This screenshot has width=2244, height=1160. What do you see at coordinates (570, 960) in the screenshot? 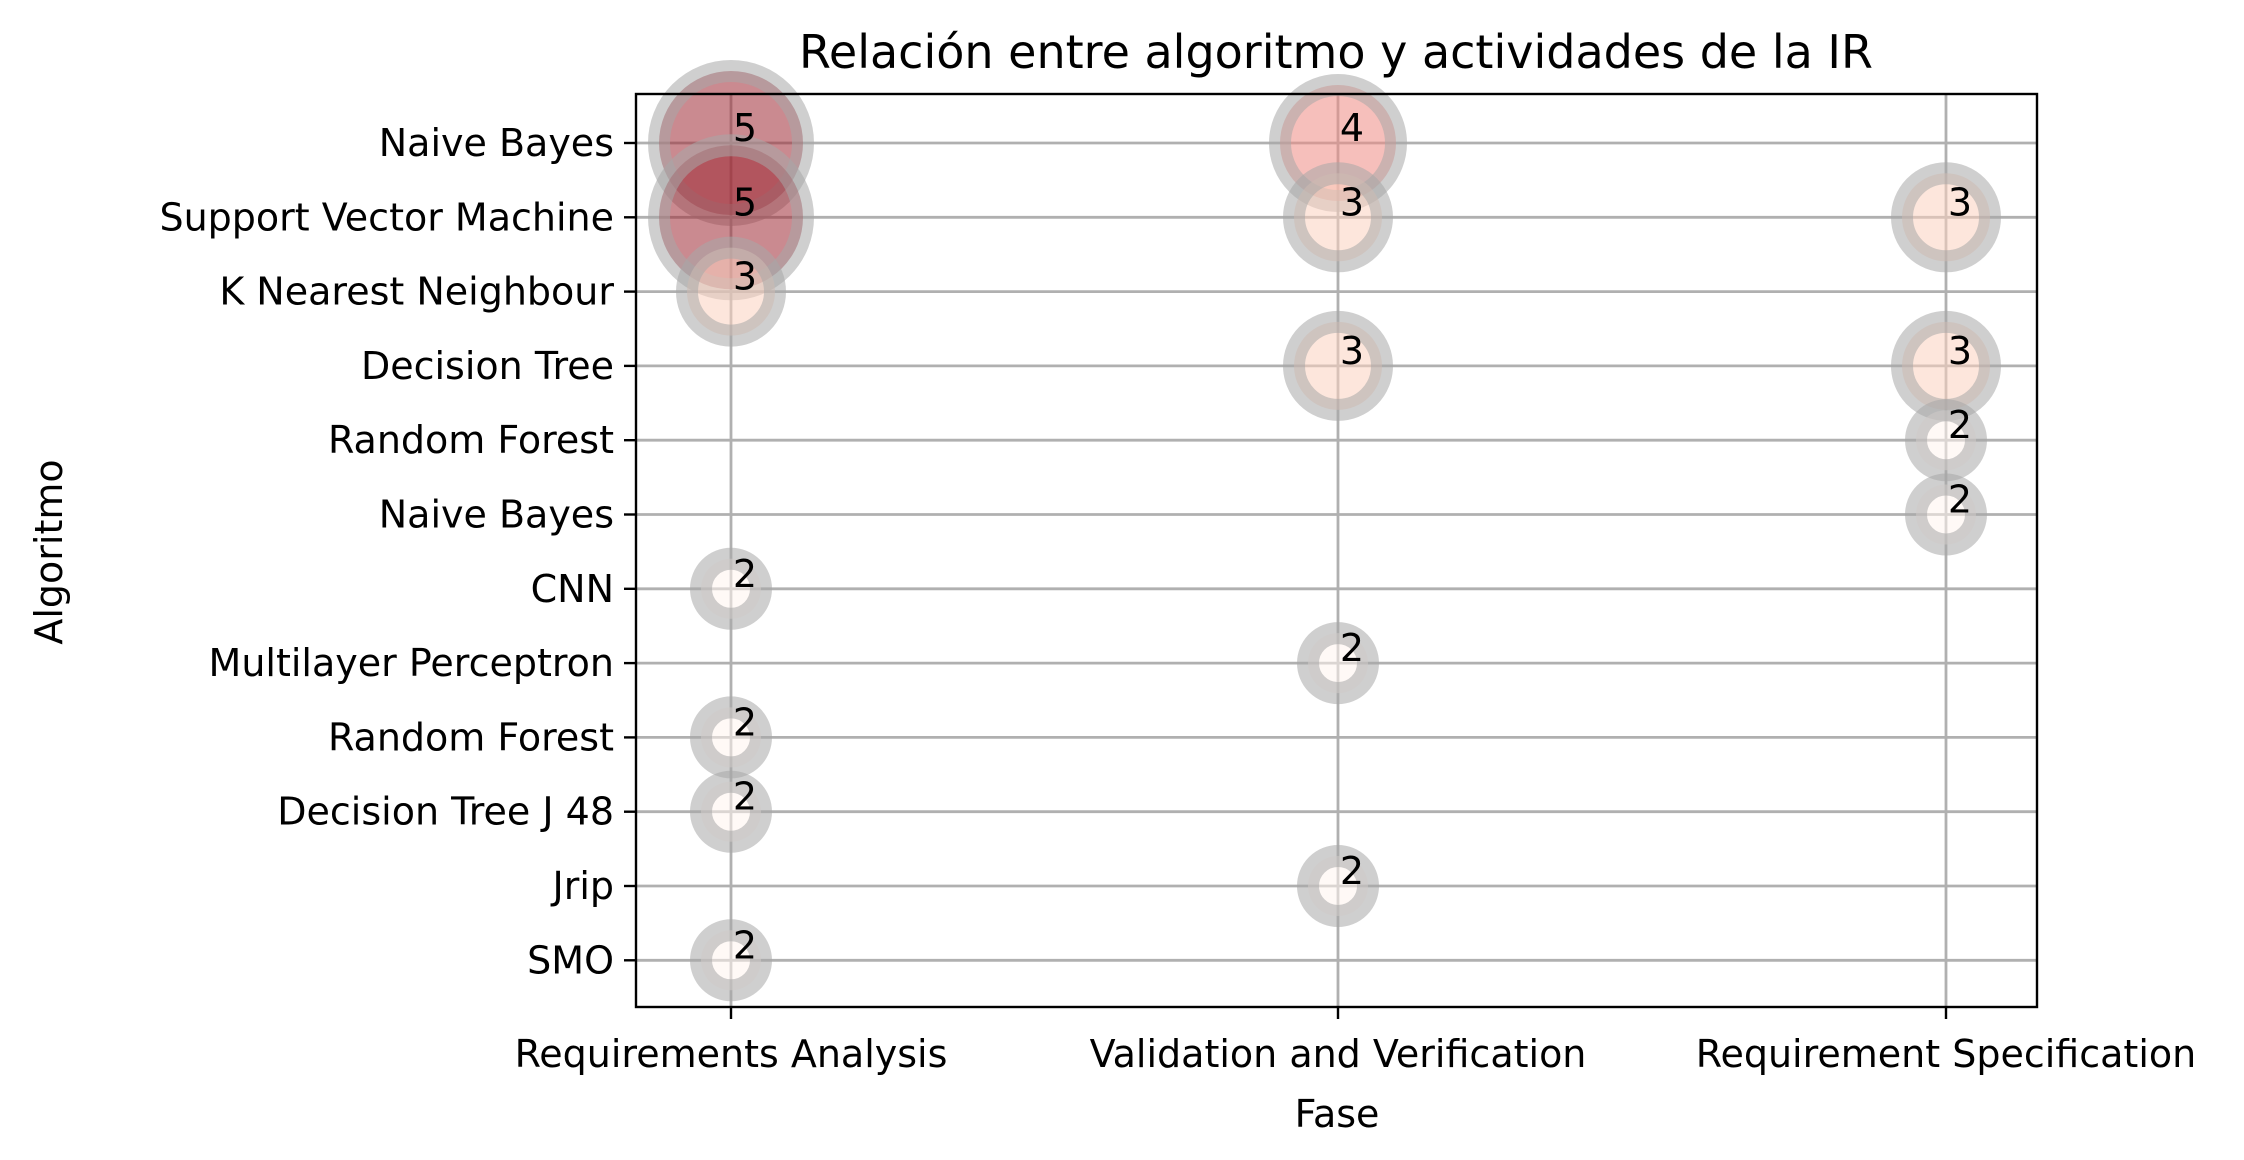
I see `y-tick-label: SMO` at bounding box center [570, 960].